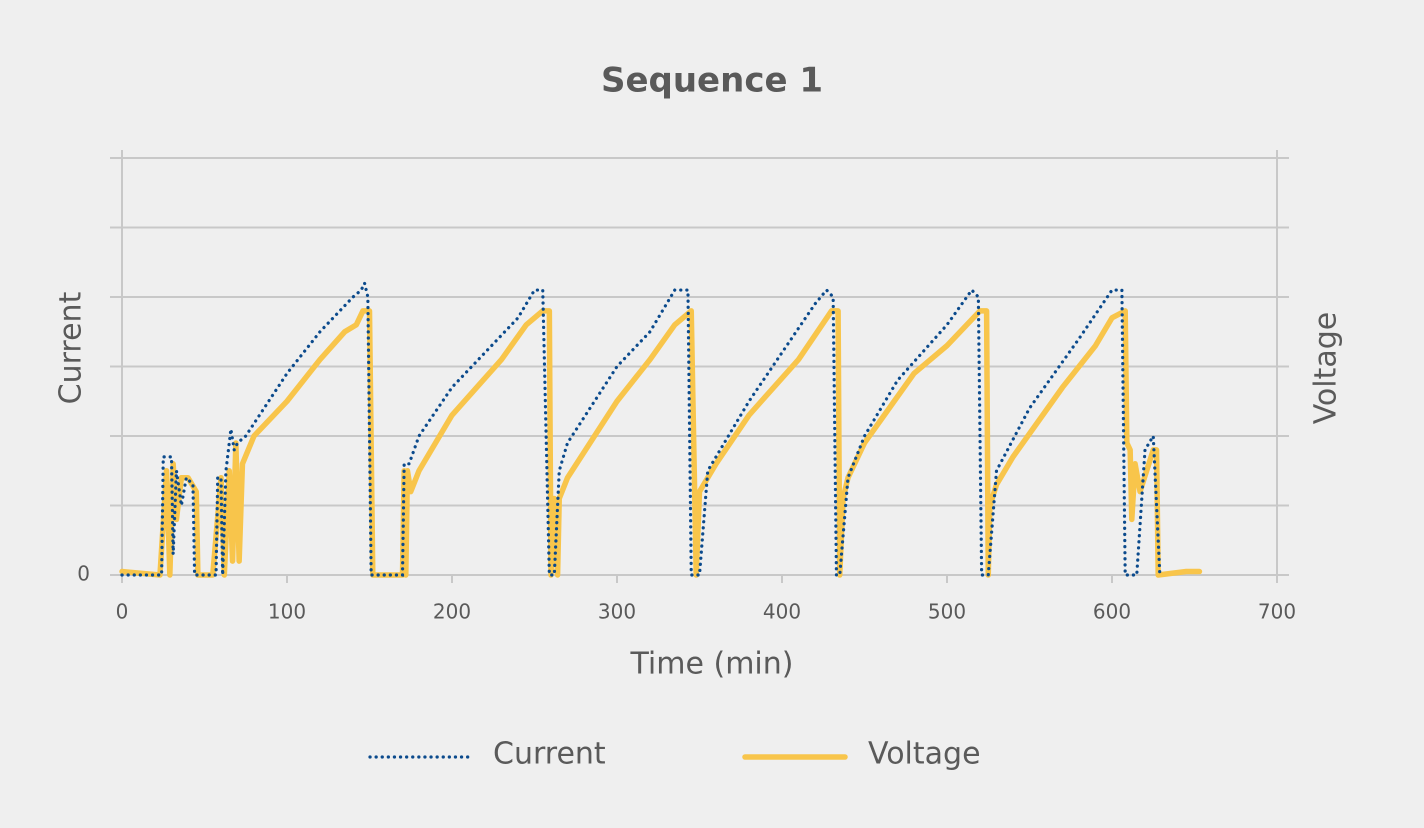  I want to click on x-tick-label: 100, so click(287, 612).